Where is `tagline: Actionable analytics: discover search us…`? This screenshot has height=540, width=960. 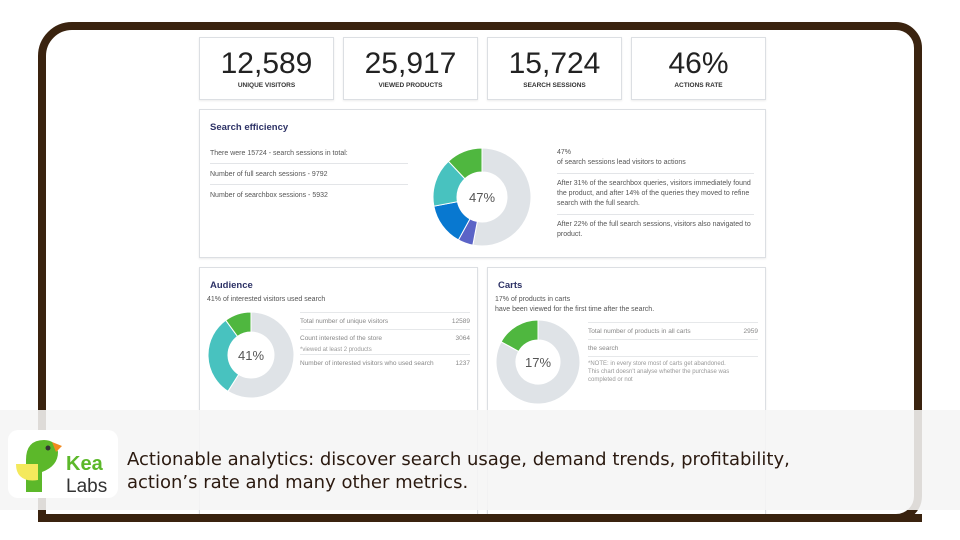 tagline: Actionable analytics: discover search us… is located at coordinates (458, 471).